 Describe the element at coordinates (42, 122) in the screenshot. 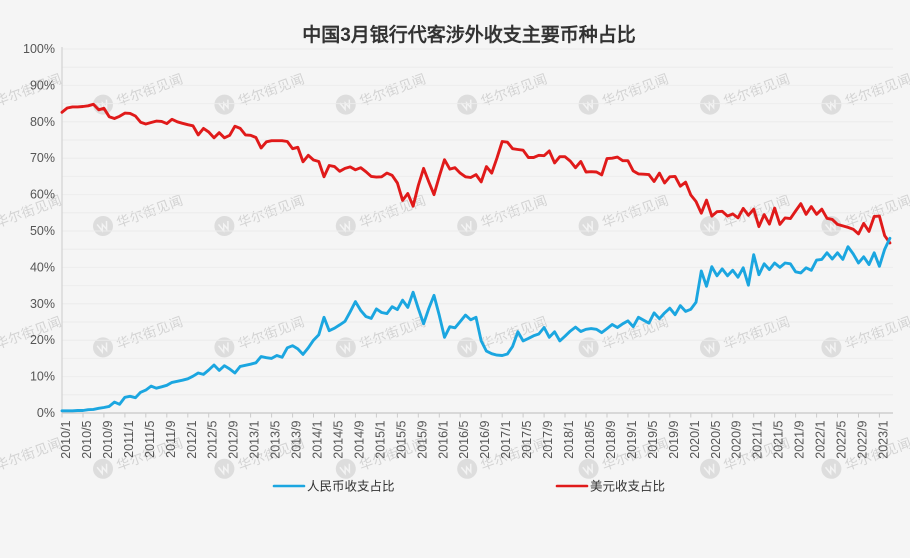

I see `svg-text: 80%` at that location.